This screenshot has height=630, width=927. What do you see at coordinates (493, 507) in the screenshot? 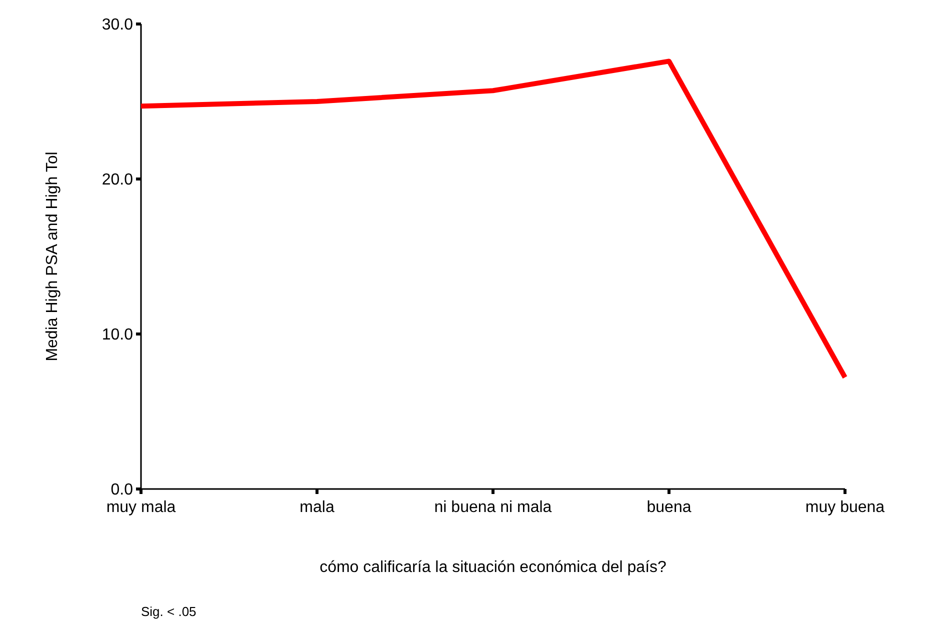
I see `x-tick-label: ni buena ni mala` at bounding box center [493, 507].